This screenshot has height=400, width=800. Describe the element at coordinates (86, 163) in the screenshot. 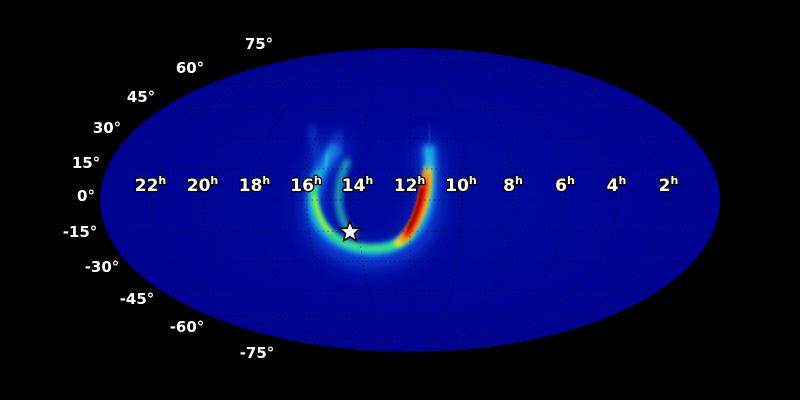

I see `dec-label-15: 15°` at that location.